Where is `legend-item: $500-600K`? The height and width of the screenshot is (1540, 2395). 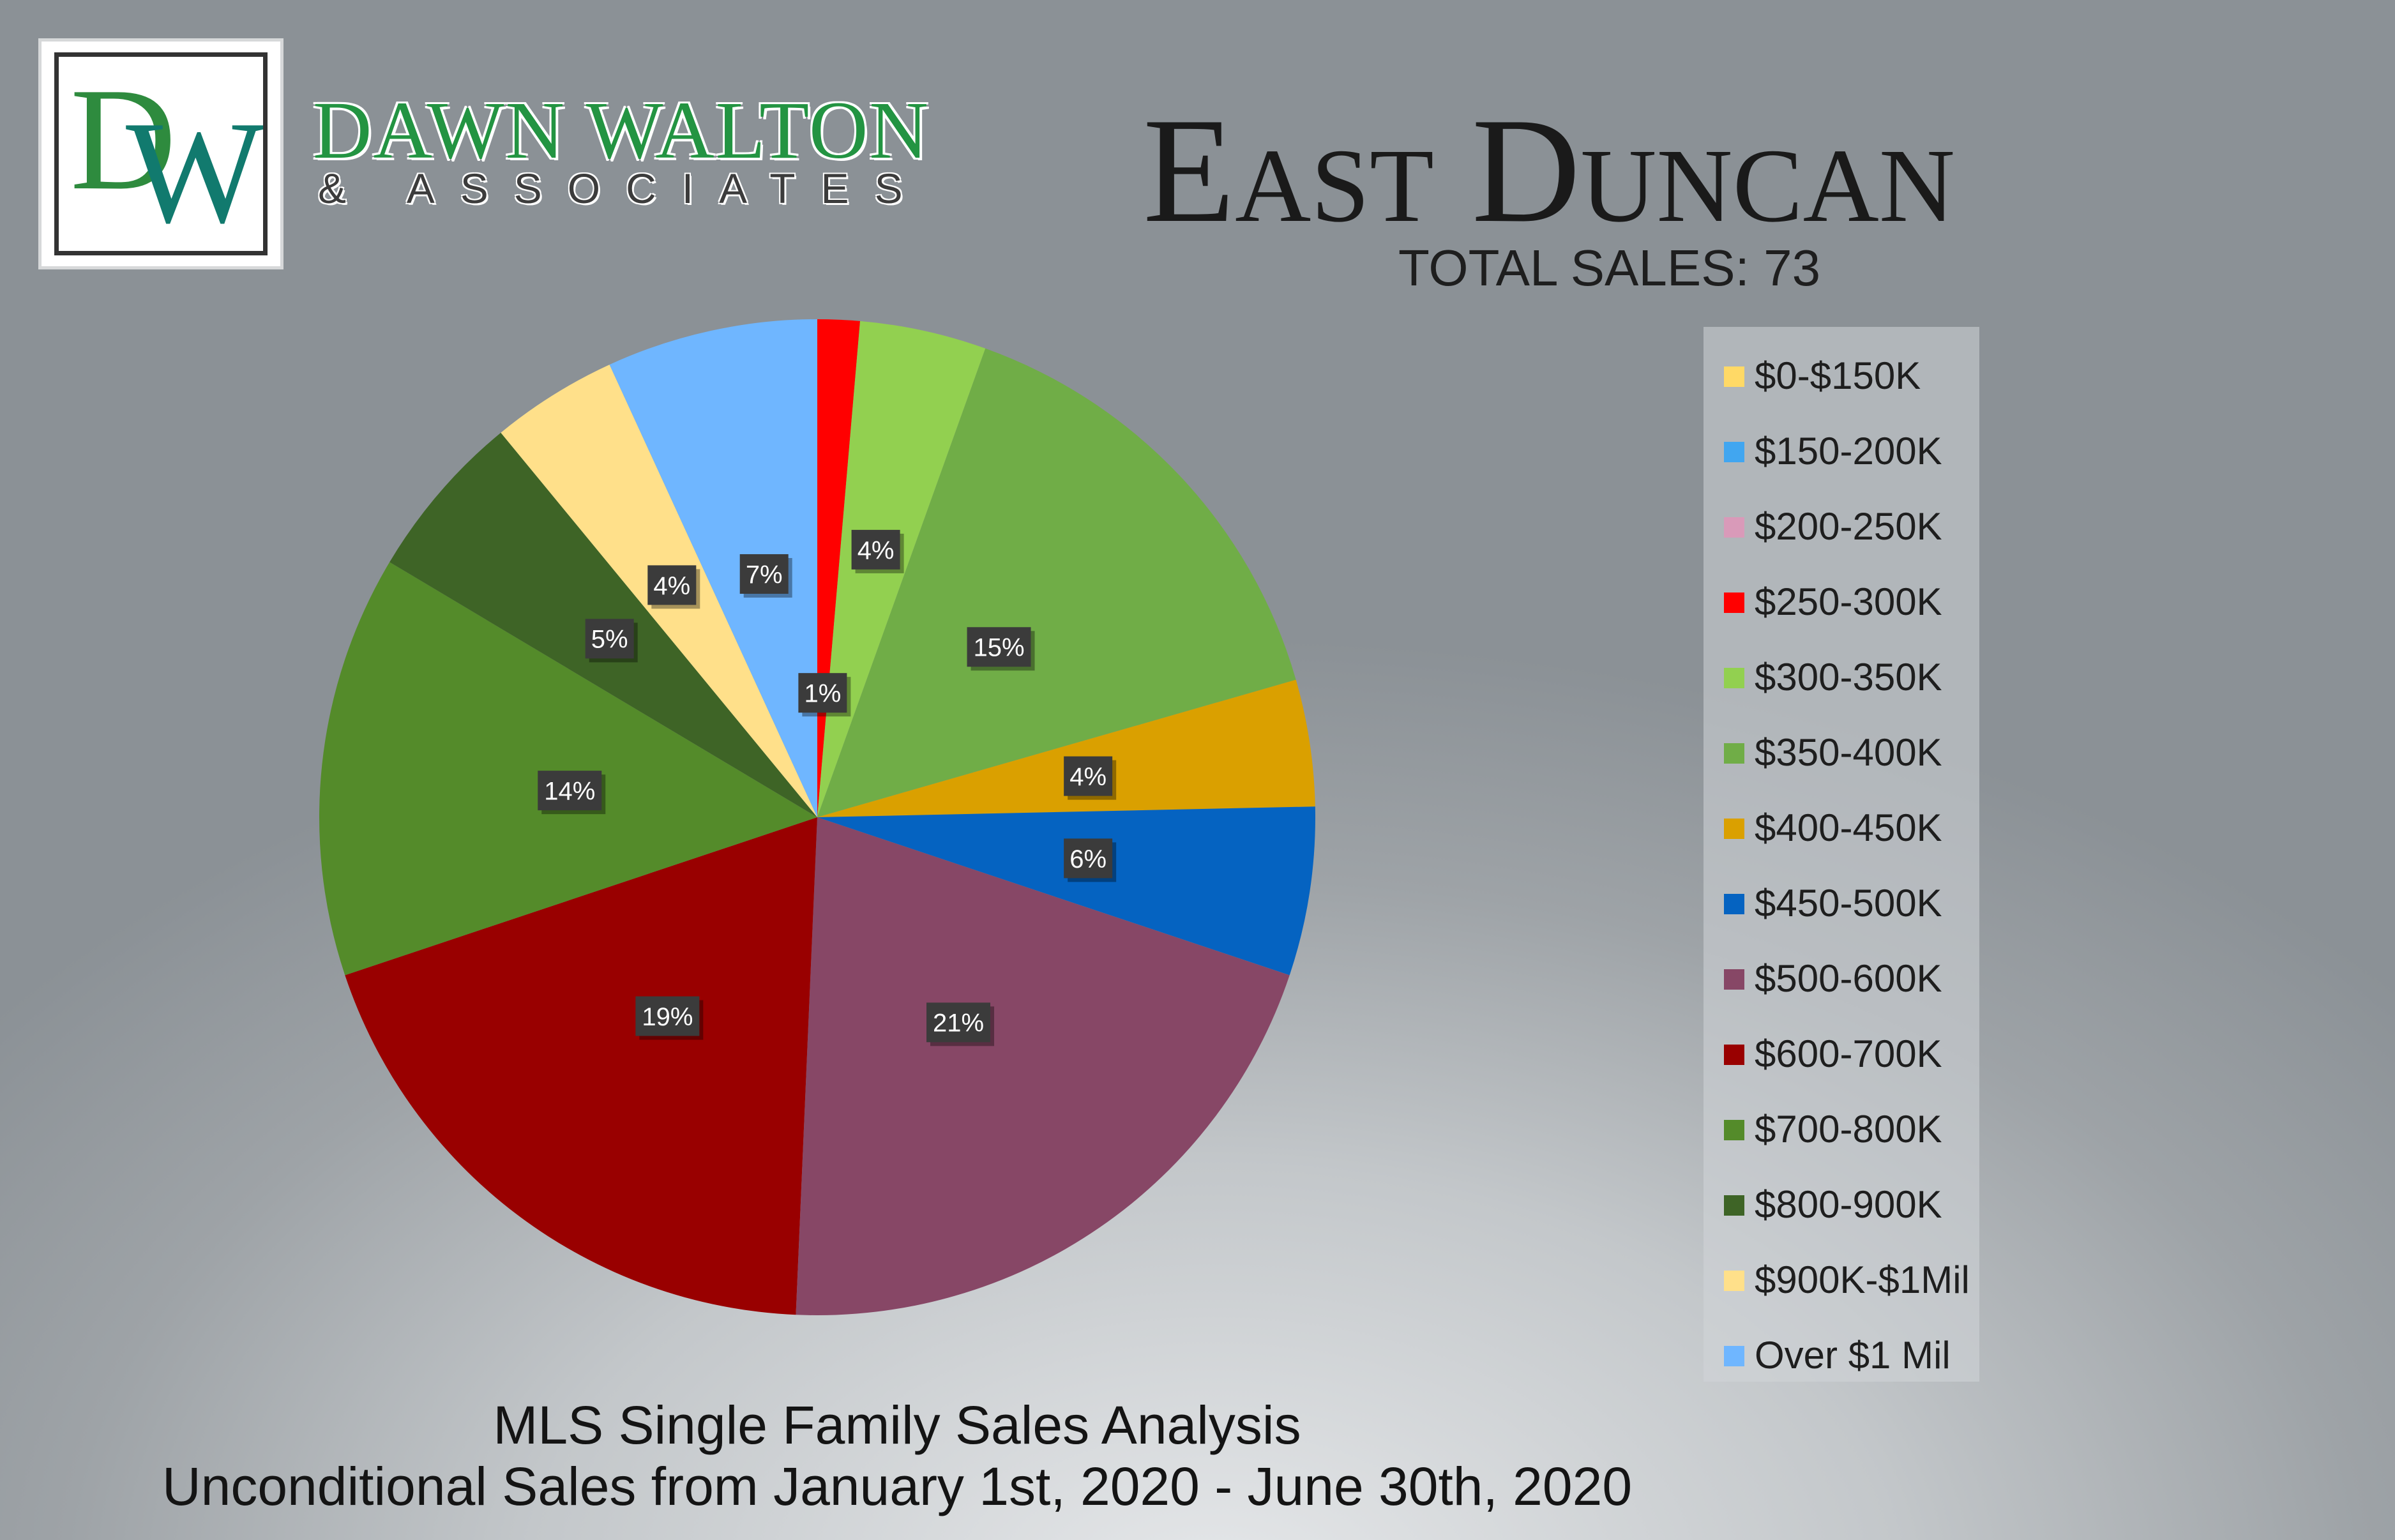
legend-item: $500-600K is located at coordinates (1851, 979).